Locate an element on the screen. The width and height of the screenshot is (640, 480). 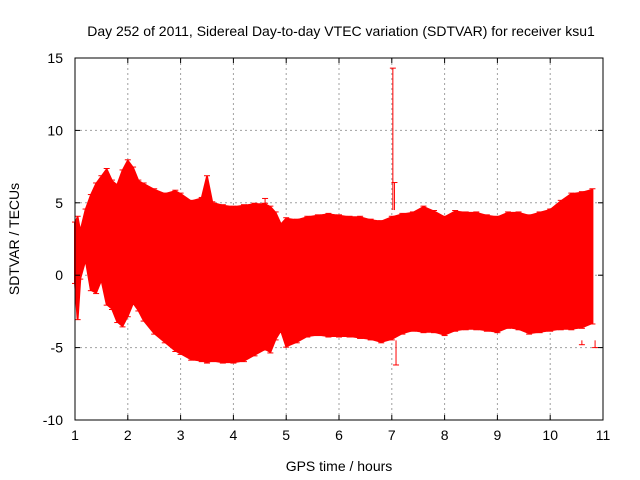
y-tick-labels: -10 -5 0 5 10 15 is located at coordinates (53, 239).